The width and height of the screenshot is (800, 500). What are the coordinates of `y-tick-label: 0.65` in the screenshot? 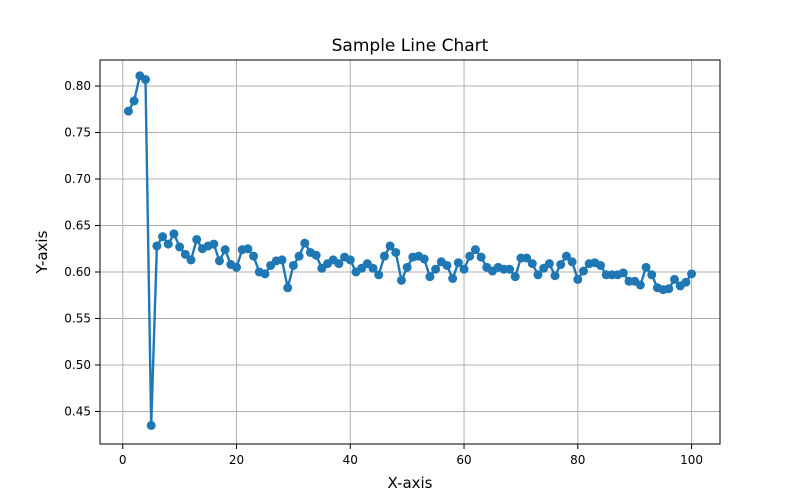 It's located at (77, 226).